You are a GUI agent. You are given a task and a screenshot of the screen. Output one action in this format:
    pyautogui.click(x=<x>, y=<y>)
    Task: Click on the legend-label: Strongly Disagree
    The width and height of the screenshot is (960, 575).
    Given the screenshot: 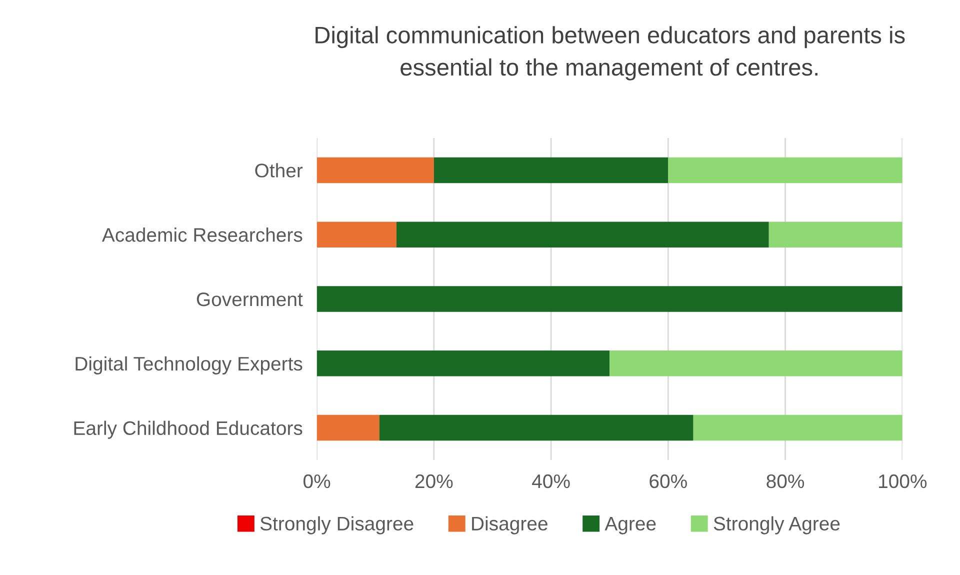 What is the action you would take?
    pyautogui.click(x=337, y=525)
    